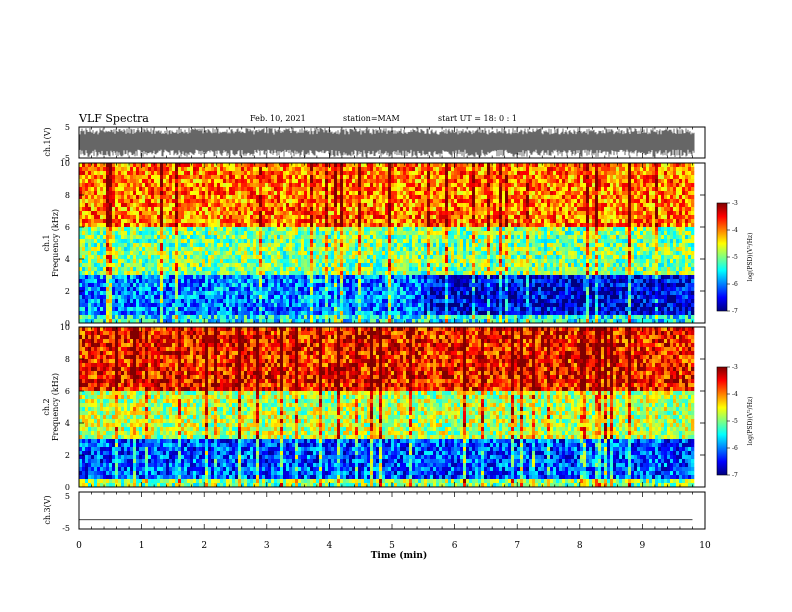 The image size is (792, 612). Describe the element at coordinates (371, 118) in the screenshot. I see `station-label: station=MAM` at that location.